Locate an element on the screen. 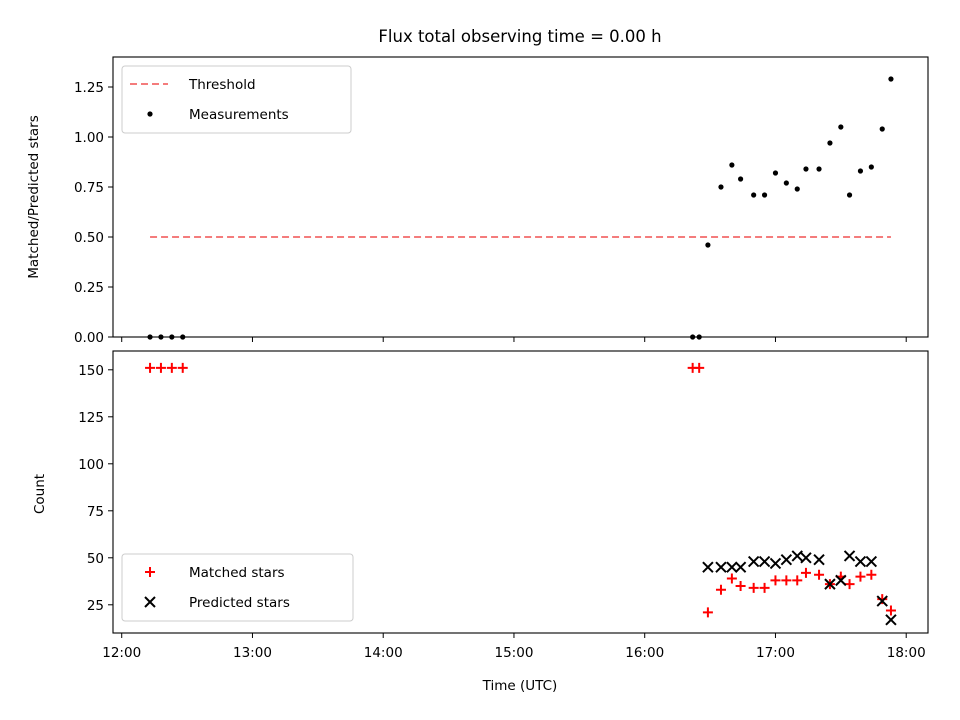 The width and height of the screenshot is (960, 720). top-y-tick-label: 1.25 is located at coordinates (89, 88).